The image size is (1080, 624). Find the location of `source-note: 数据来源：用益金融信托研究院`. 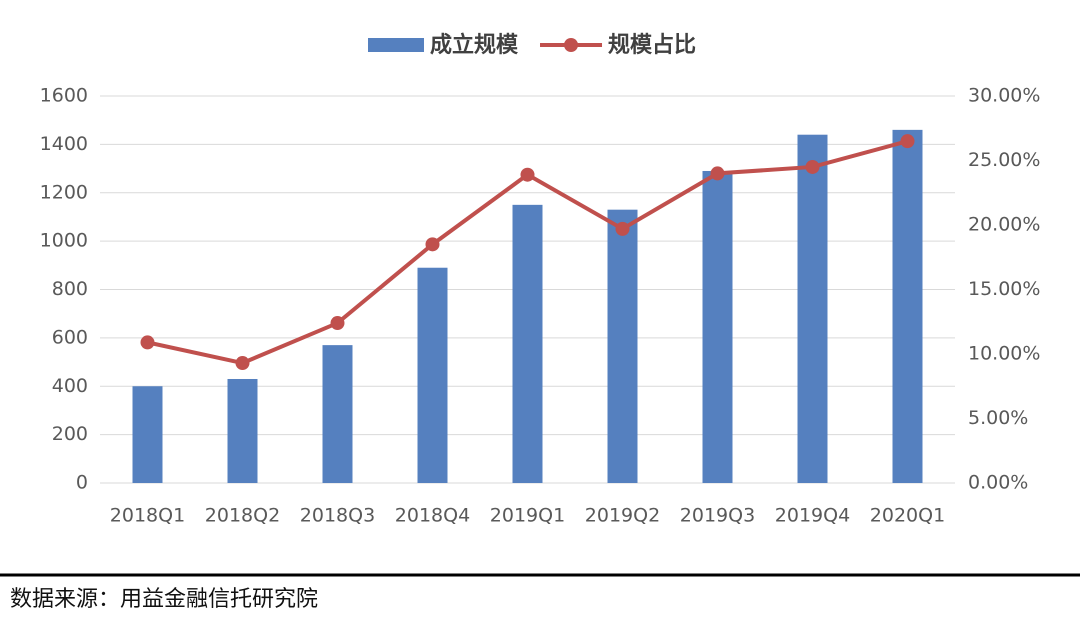

source-note: 数据来源：用益金融信托研究院 is located at coordinates (164, 599).